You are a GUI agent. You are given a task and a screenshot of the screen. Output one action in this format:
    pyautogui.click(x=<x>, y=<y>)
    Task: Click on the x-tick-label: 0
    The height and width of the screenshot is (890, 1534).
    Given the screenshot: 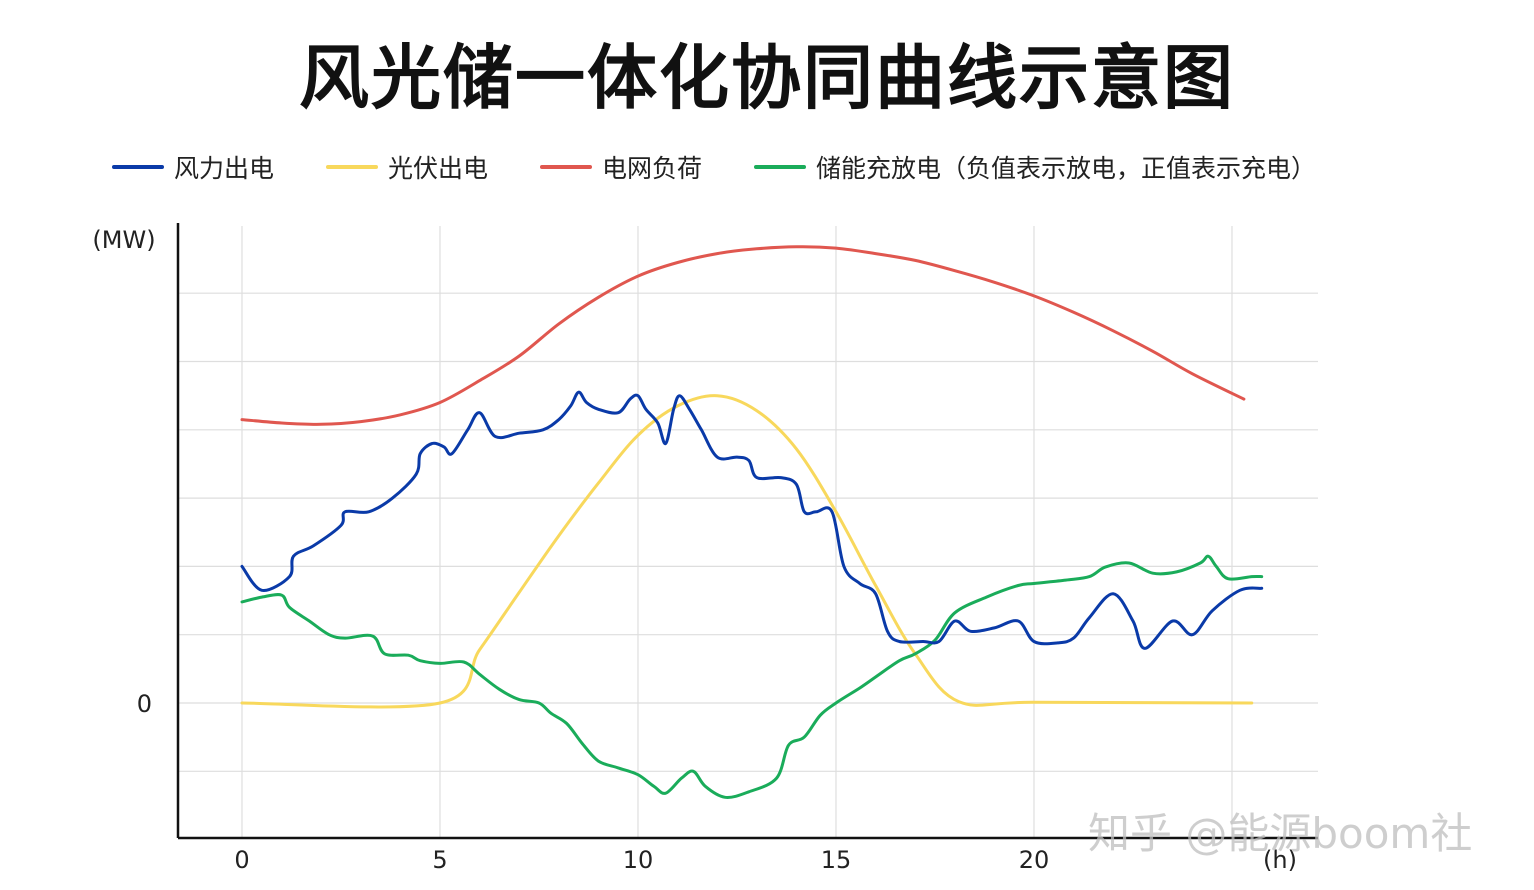 What is the action you would take?
    pyautogui.click(x=241, y=860)
    